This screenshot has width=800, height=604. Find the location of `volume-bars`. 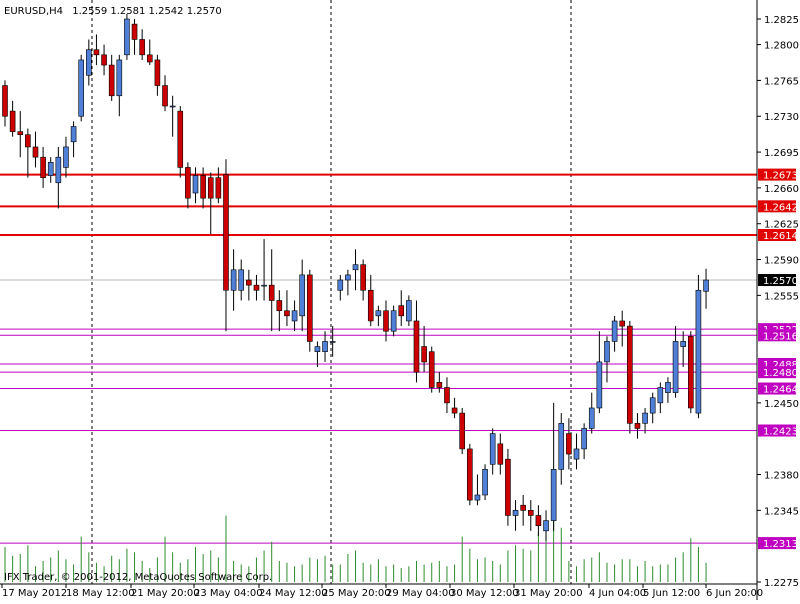

volume-bars is located at coordinates (355, 548).